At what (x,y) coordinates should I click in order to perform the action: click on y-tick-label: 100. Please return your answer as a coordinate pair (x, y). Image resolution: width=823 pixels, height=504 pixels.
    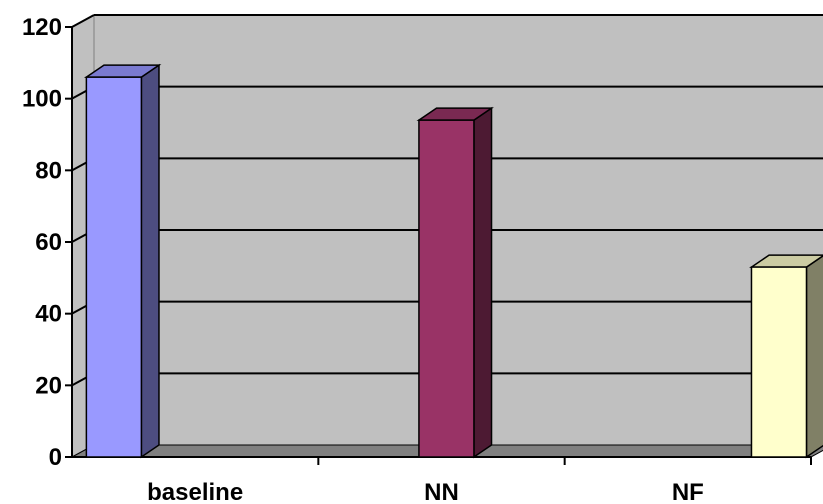
    Looking at the image, I should click on (42, 99).